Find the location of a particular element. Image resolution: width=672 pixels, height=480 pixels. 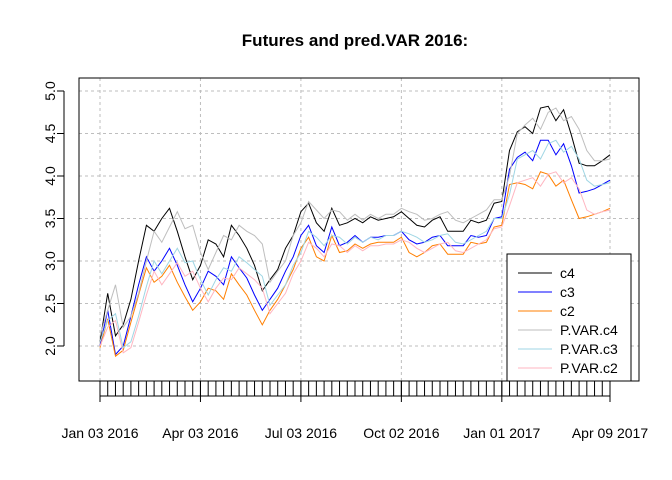

chart-title: Futures and pred.VAR 2016: is located at coordinates (355, 40).